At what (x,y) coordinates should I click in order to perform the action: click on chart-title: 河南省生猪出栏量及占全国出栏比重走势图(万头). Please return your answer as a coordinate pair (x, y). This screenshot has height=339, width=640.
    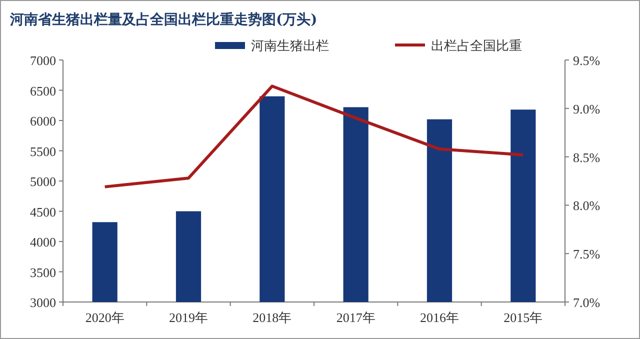
    Looking at the image, I should click on (163, 20).